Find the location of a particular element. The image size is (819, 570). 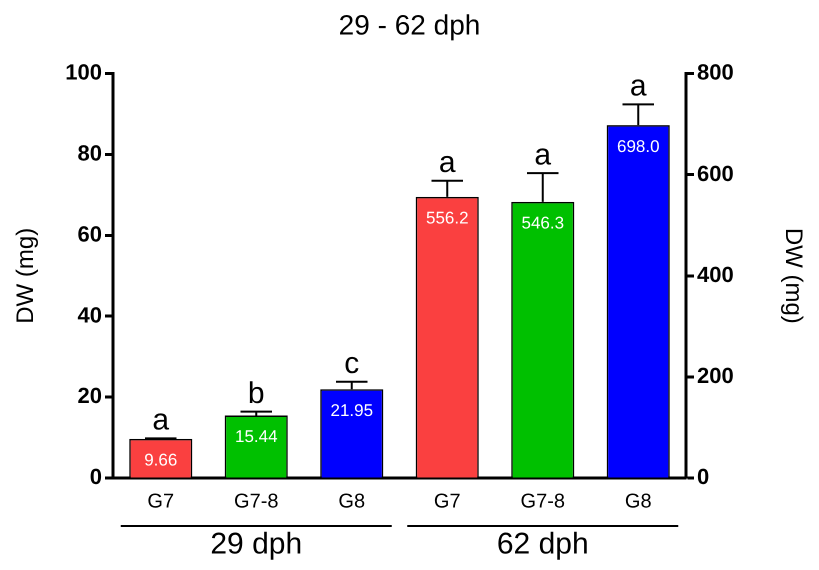

y-tick-label: 20 is located at coordinates (90, 395).